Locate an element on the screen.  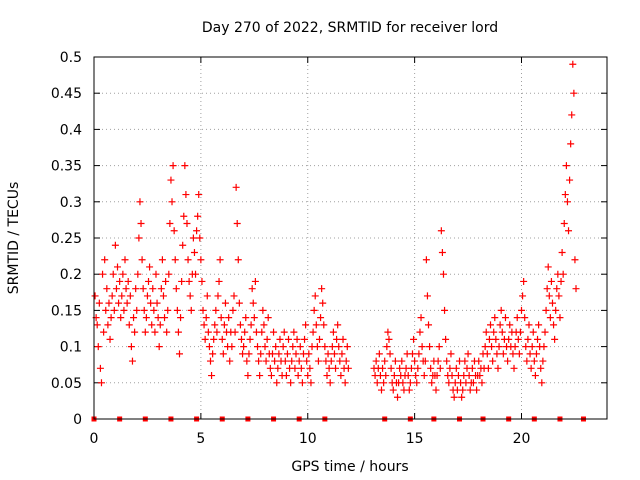
y-tick-label: 0.15 is located at coordinates (66, 311).